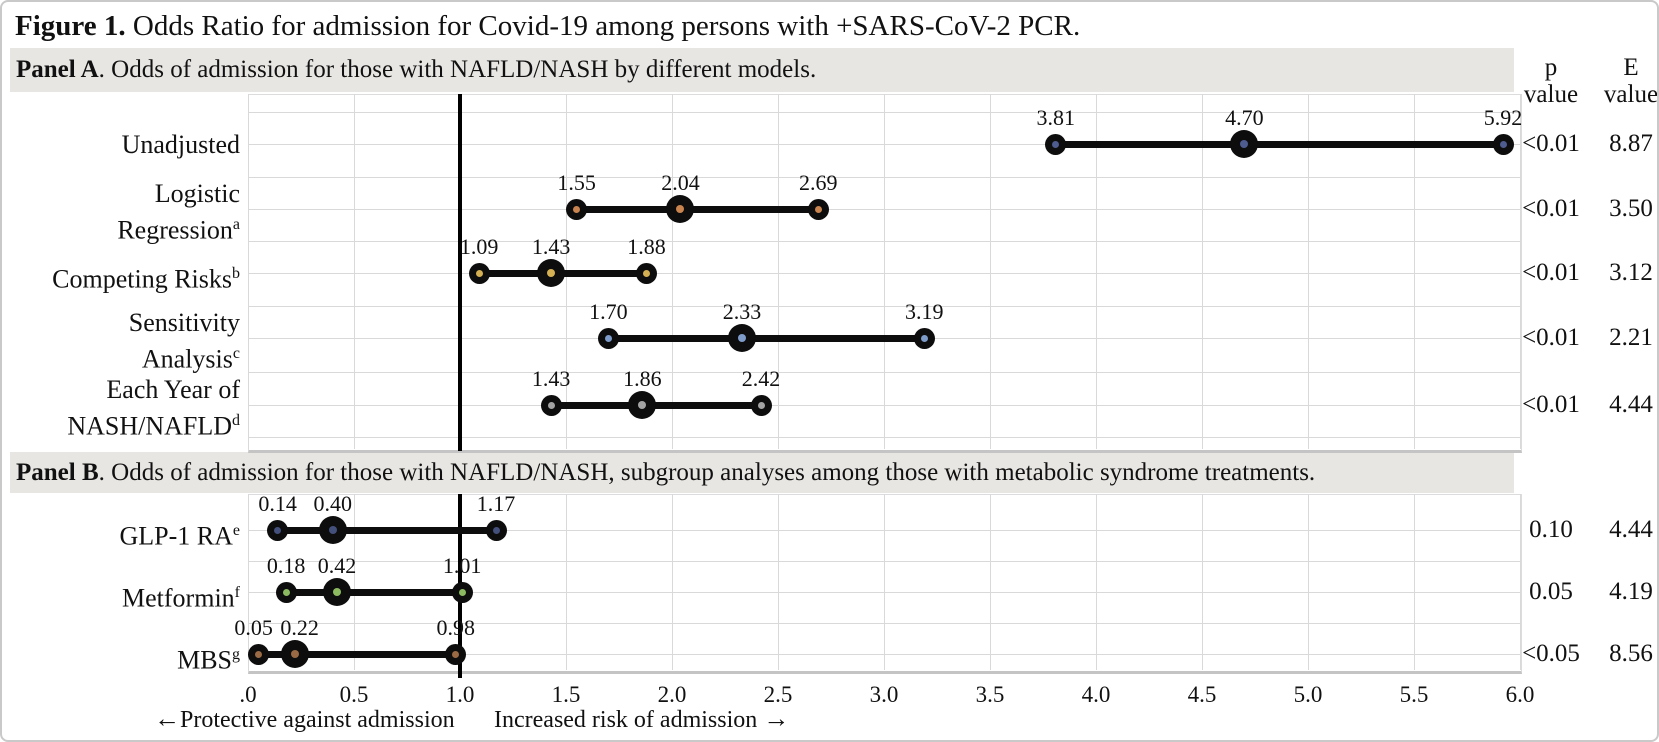  What do you see at coordinates (1631, 143) in the screenshot?
I see `e-value: 8.87` at bounding box center [1631, 143].